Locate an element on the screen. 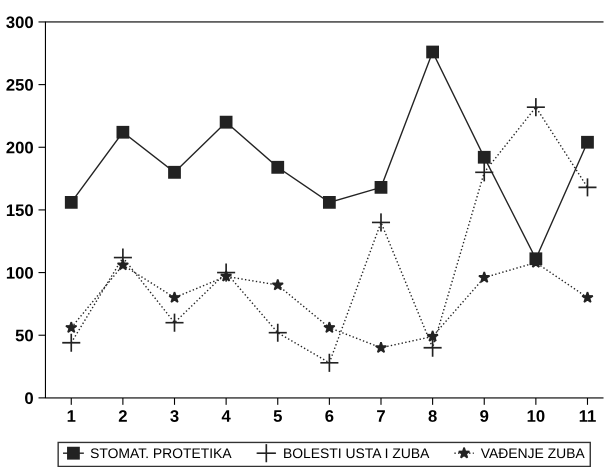 This screenshot has width=606, height=467. x-tick-label: 6 is located at coordinates (329, 416).